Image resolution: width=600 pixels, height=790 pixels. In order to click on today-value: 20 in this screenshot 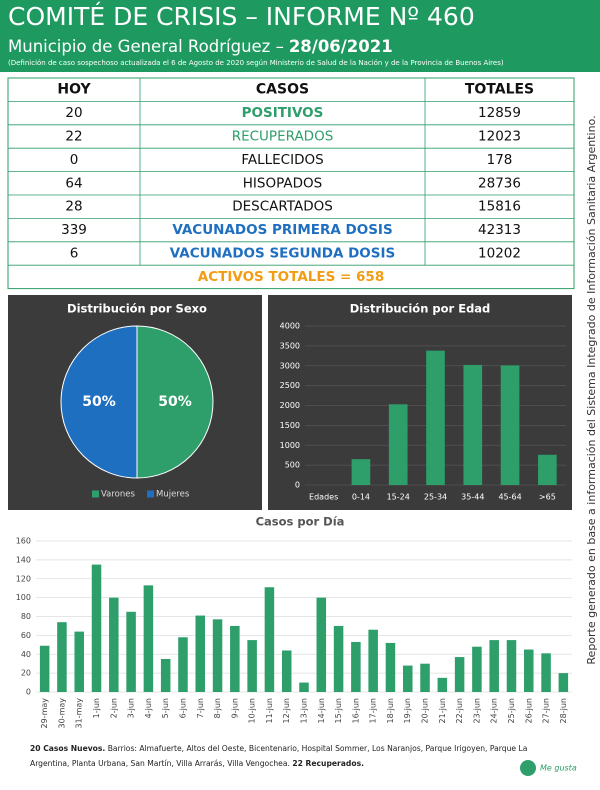, I will do `click(73, 113)`.